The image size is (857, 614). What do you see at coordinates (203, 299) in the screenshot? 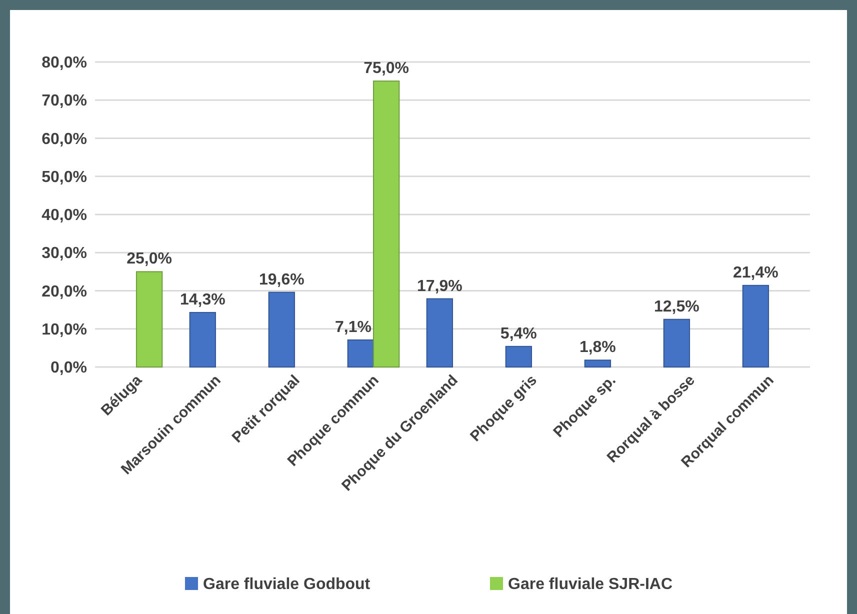
I see `data-label: 14,3%` at bounding box center [203, 299].